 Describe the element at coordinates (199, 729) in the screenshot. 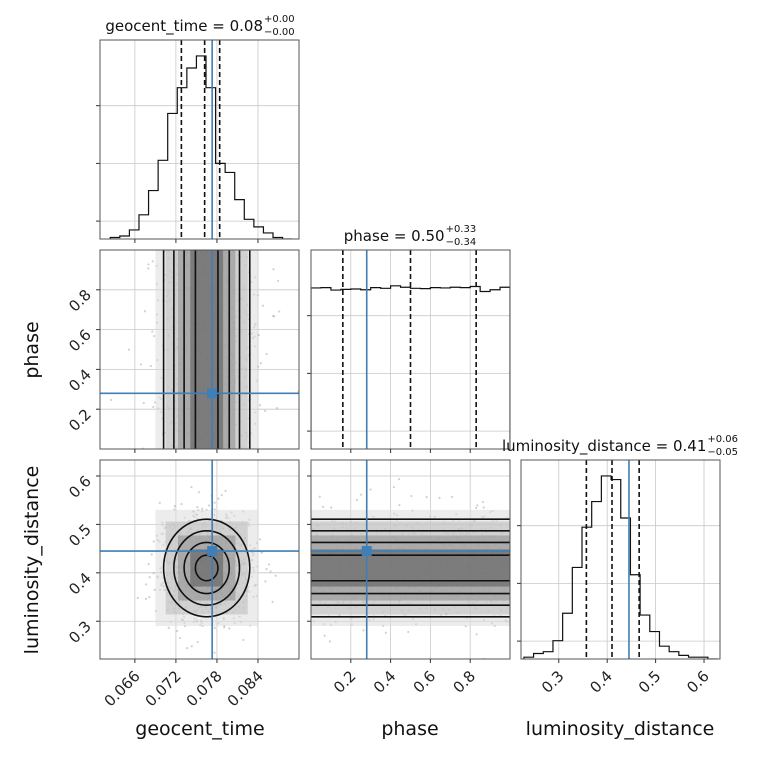

I see `x-axis-label-geocent_time: geocent_time` at that location.